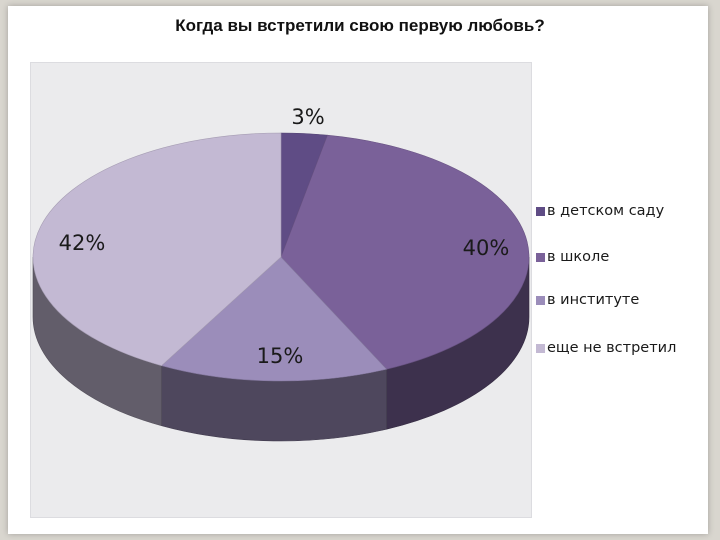 The image size is (720, 540). I want to click on legend-item-school: в школе, so click(572, 257).